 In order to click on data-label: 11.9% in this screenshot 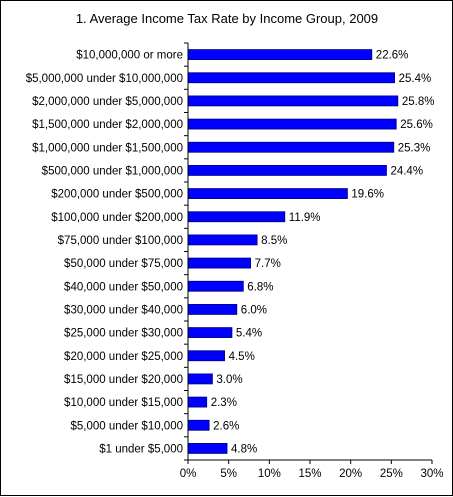, I will do `click(305, 218)`.